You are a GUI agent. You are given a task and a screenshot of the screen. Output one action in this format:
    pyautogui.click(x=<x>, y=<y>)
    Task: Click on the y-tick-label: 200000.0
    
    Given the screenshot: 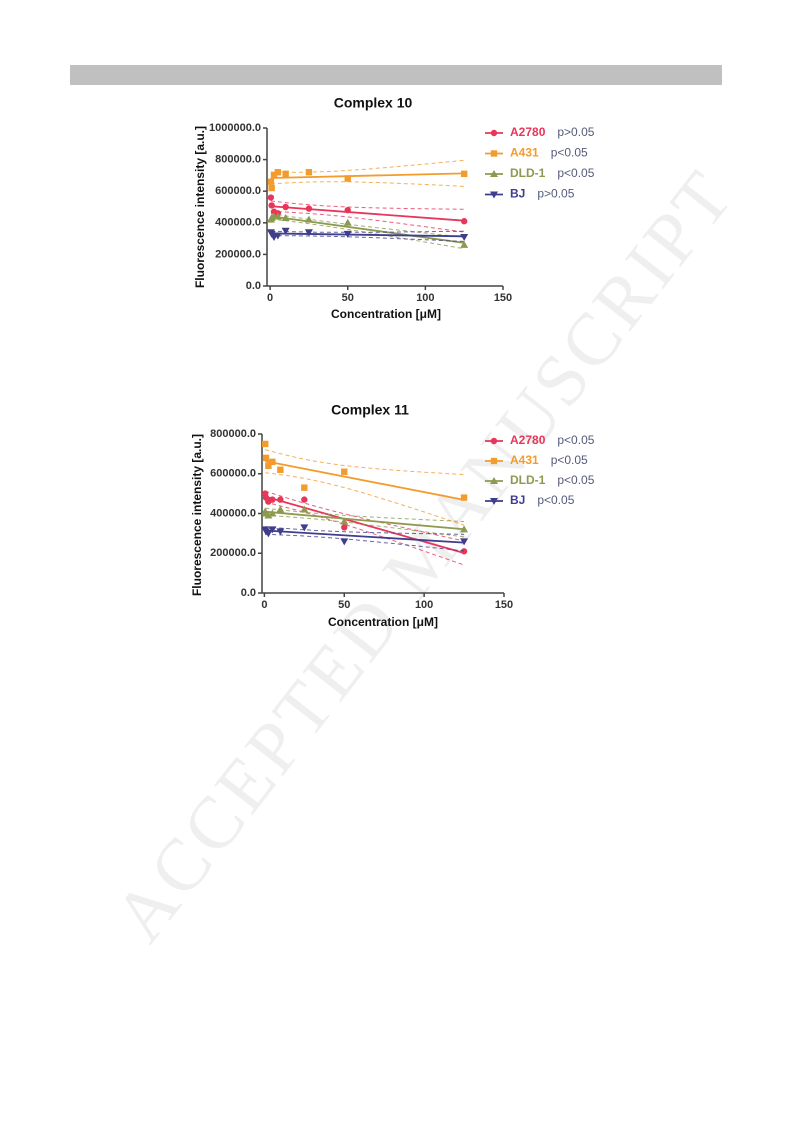 What is the action you would take?
    pyautogui.click(x=238, y=254)
    